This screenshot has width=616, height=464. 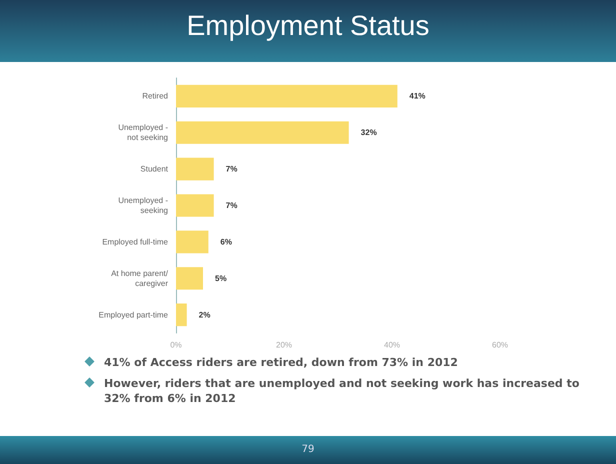 What do you see at coordinates (368, 133) in the screenshot?
I see `data-label: 32%` at bounding box center [368, 133].